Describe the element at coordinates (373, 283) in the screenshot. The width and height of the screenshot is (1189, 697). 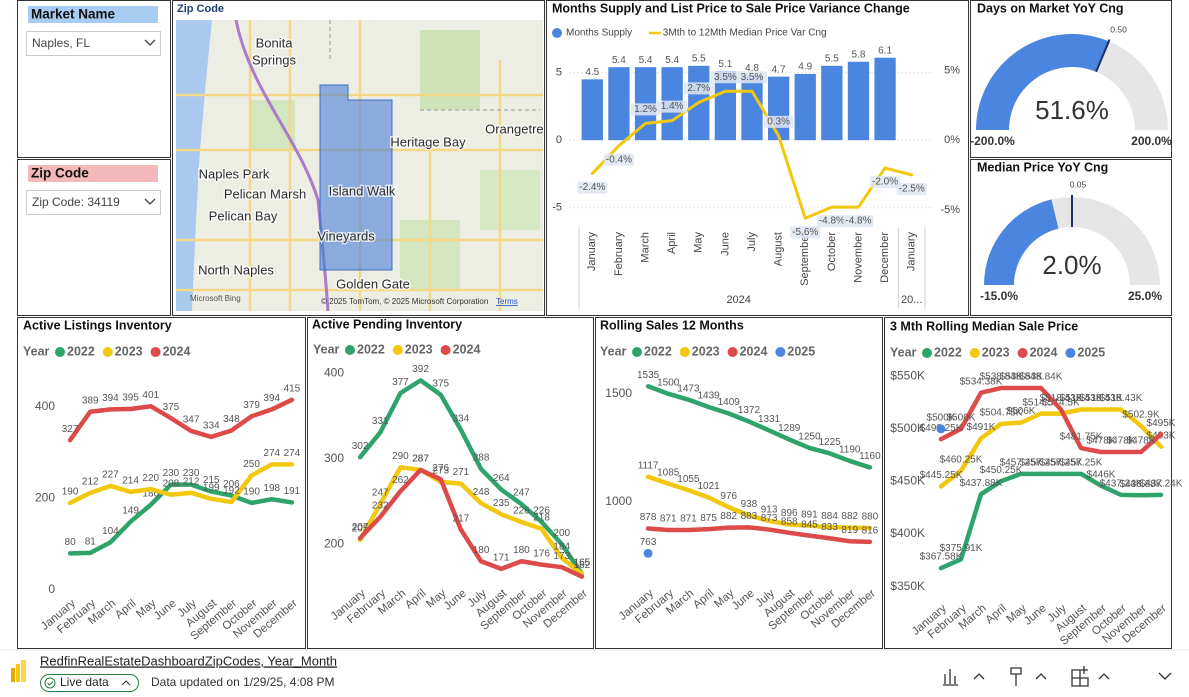
I see `place-label: Golden Gate` at that location.